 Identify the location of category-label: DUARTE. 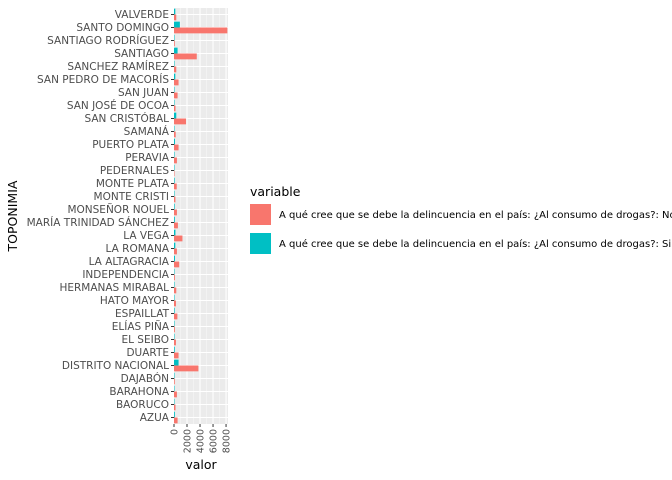
(147, 353).